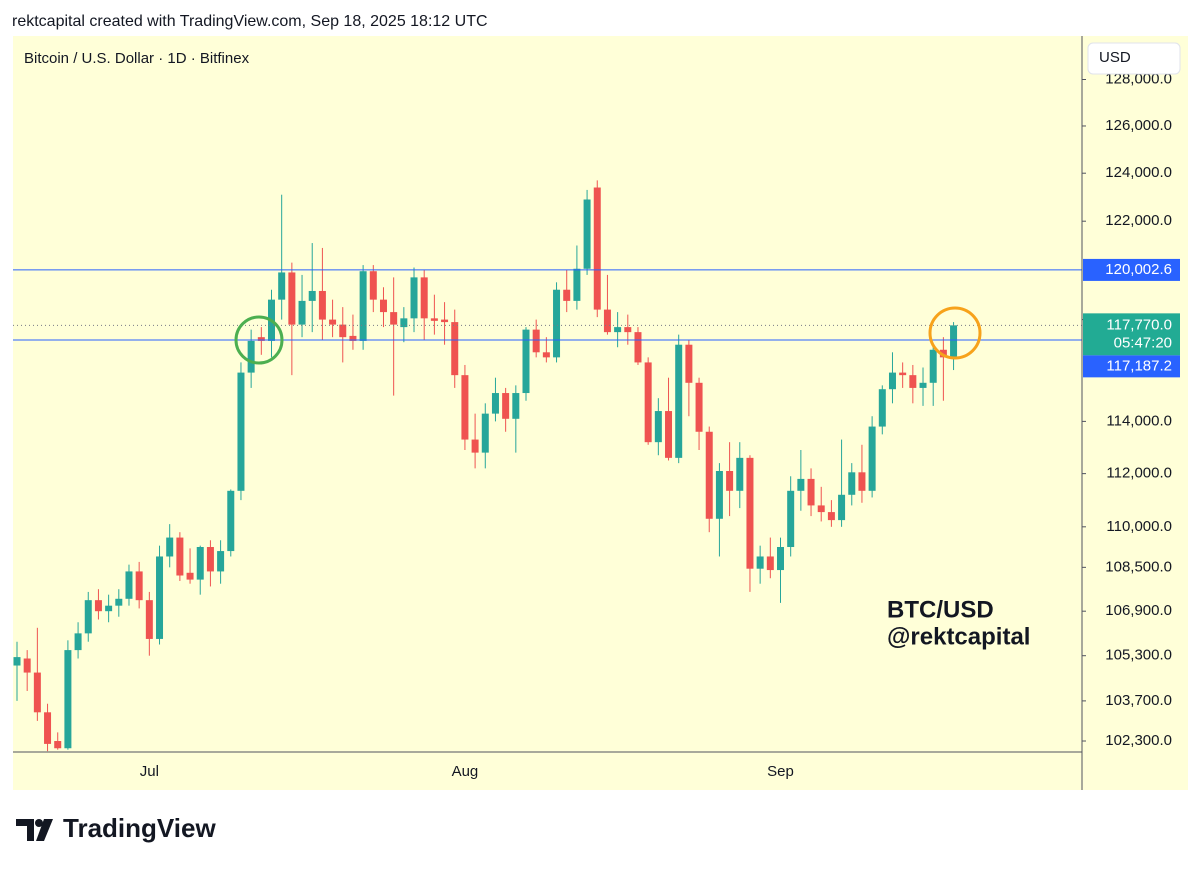  I want to click on x-tick-label: Aug, so click(465, 771).